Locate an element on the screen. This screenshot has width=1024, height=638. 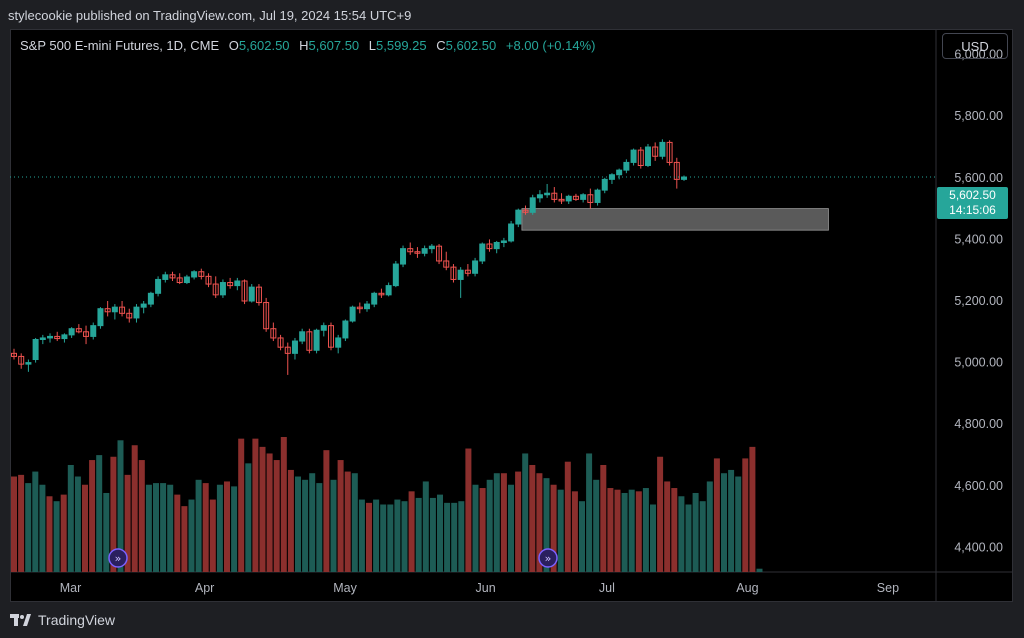
high-value: 5,607.50 is located at coordinates (334, 45).